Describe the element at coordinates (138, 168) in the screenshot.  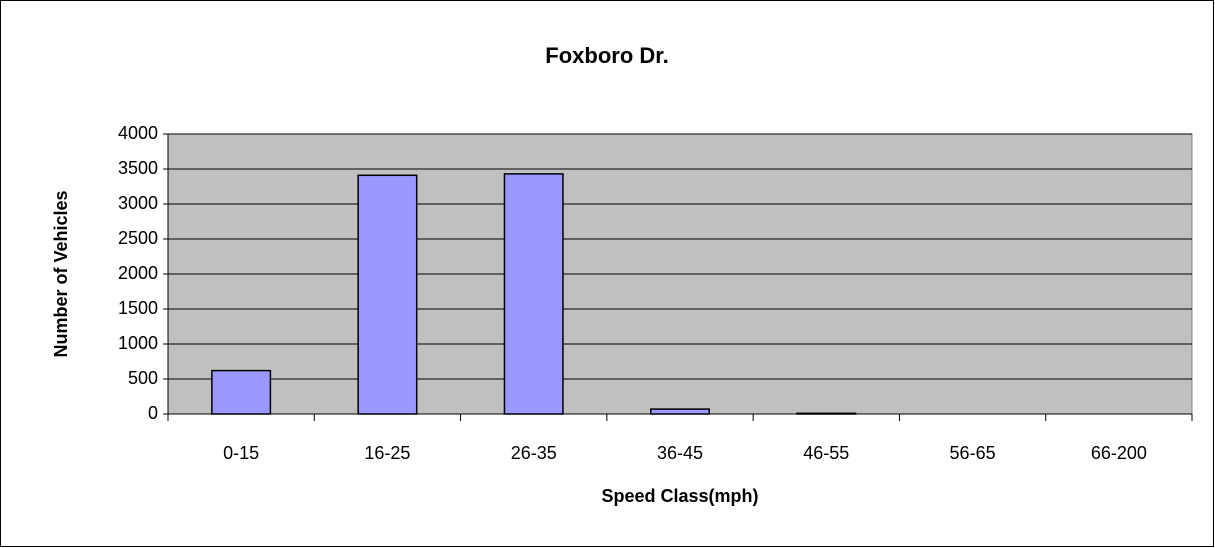
I see `y-tick-label: 3500` at that location.